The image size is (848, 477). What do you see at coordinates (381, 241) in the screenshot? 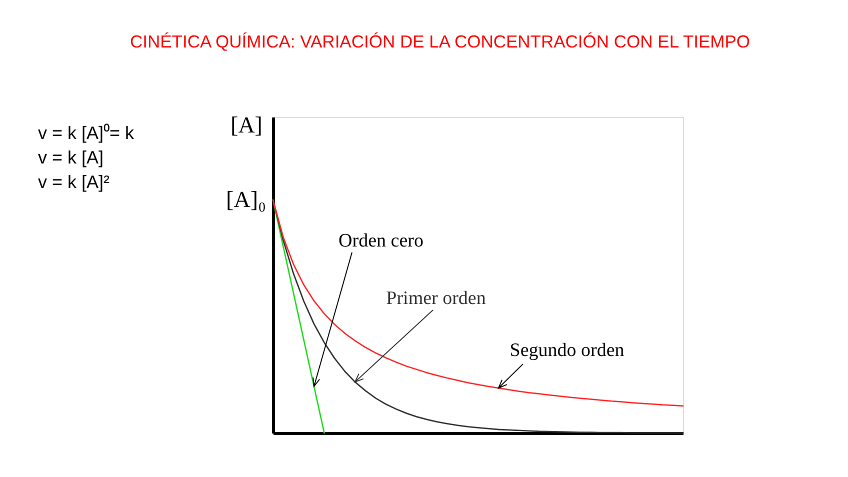
I see `text: Orden cero` at bounding box center [381, 241].